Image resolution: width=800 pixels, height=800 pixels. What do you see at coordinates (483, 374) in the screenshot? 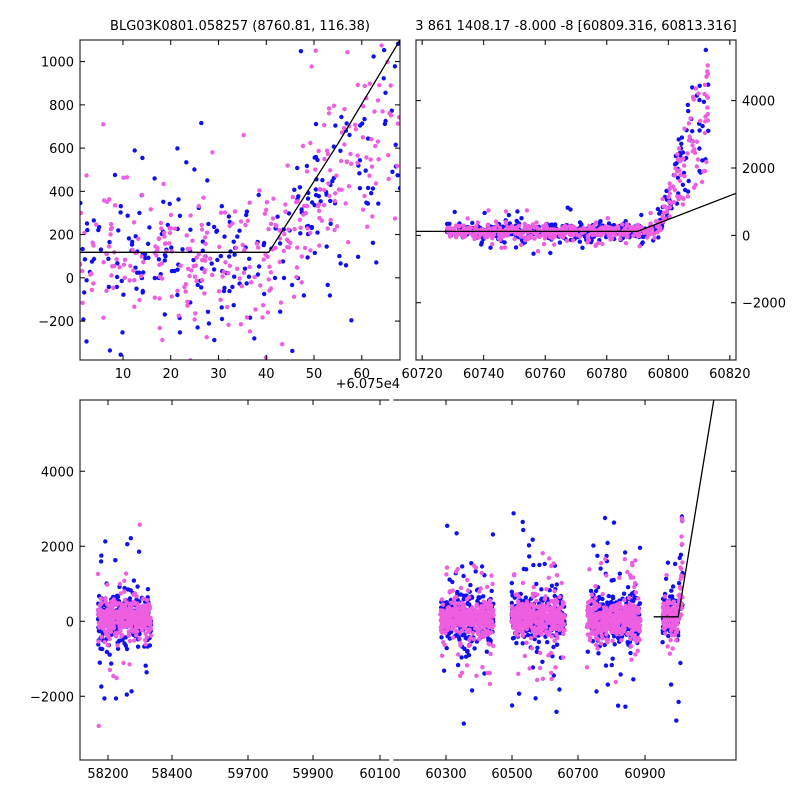
I see `top_right-xtick-label: 60740` at bounding box center [483, 374].